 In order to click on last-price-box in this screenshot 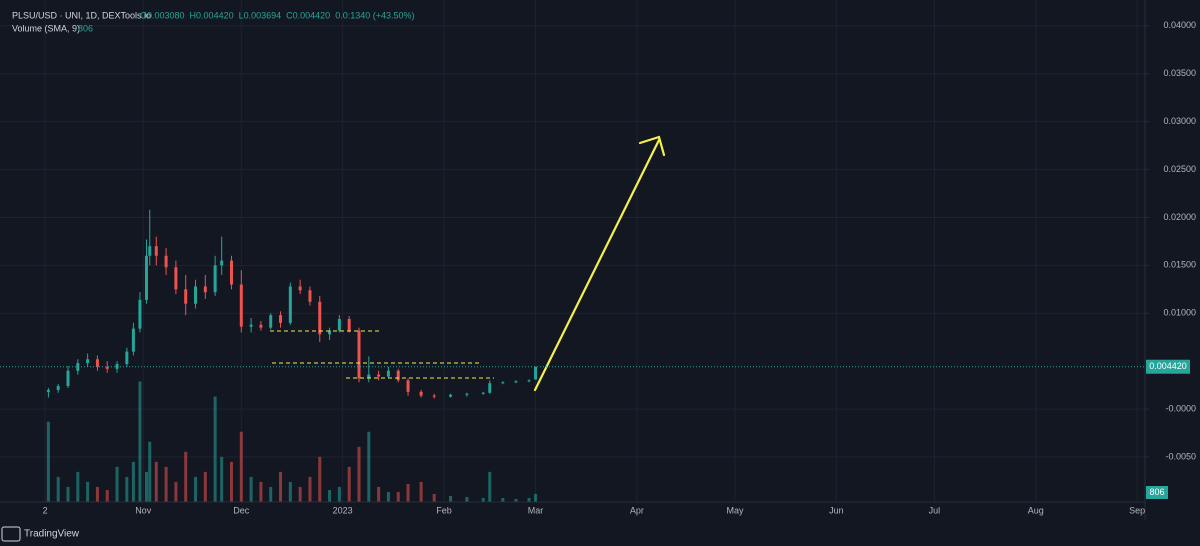, I will do `click(1168, 366)`.